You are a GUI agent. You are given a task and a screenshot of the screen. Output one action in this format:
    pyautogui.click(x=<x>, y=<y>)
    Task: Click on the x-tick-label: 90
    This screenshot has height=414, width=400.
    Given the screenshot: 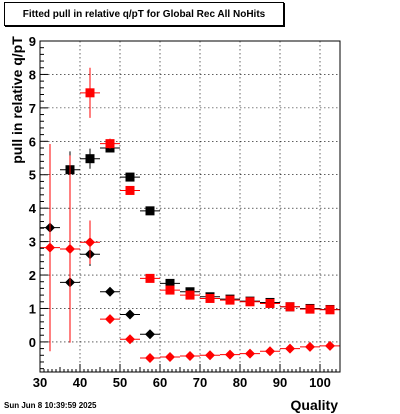 What is the action you would take?
    pyautogui.click(x=280, y=382)
    